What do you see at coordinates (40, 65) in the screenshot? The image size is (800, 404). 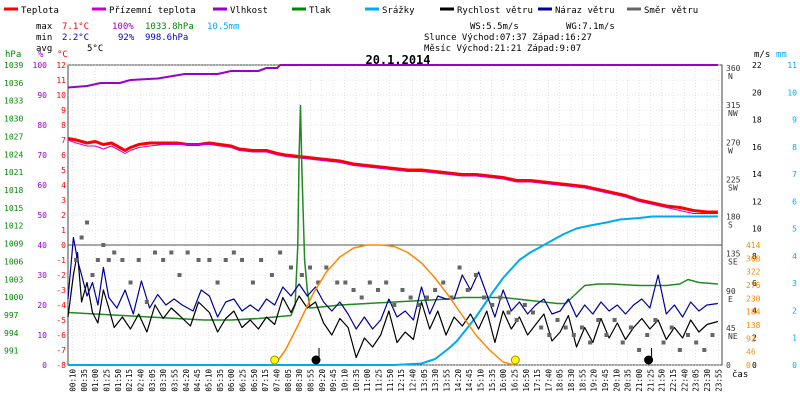 I see `y-tick-percent: 100` at bounding box center [40, 65].